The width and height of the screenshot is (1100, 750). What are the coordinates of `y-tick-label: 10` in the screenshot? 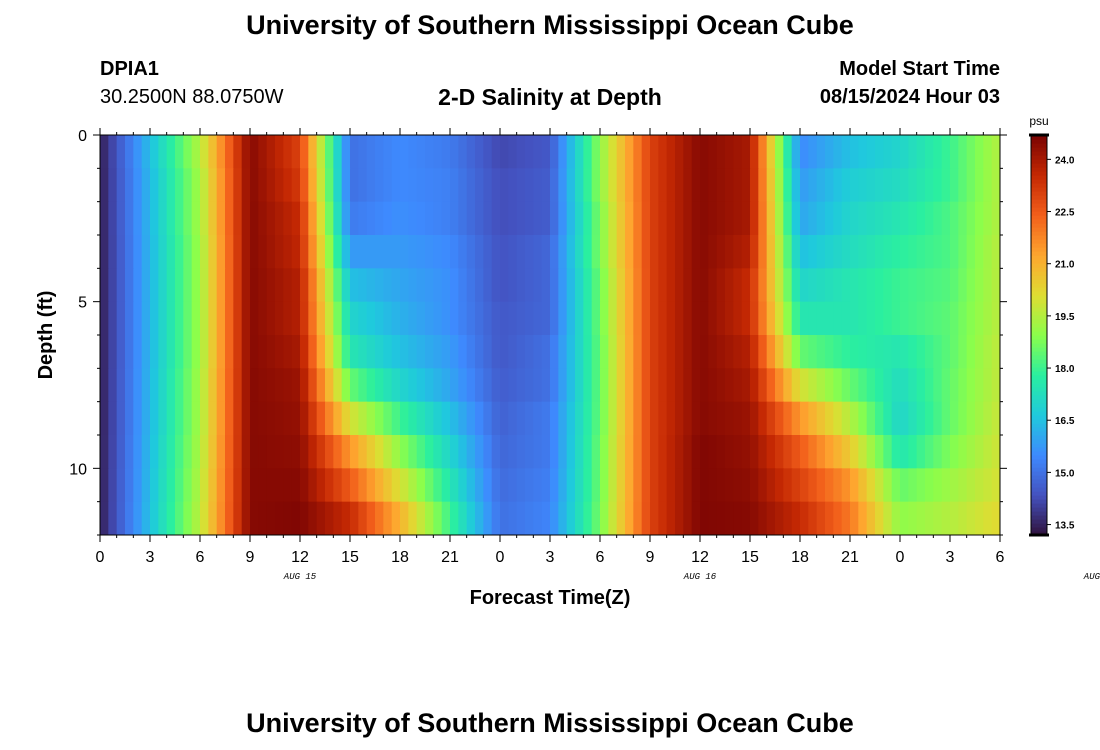 It's located at (78, 469).